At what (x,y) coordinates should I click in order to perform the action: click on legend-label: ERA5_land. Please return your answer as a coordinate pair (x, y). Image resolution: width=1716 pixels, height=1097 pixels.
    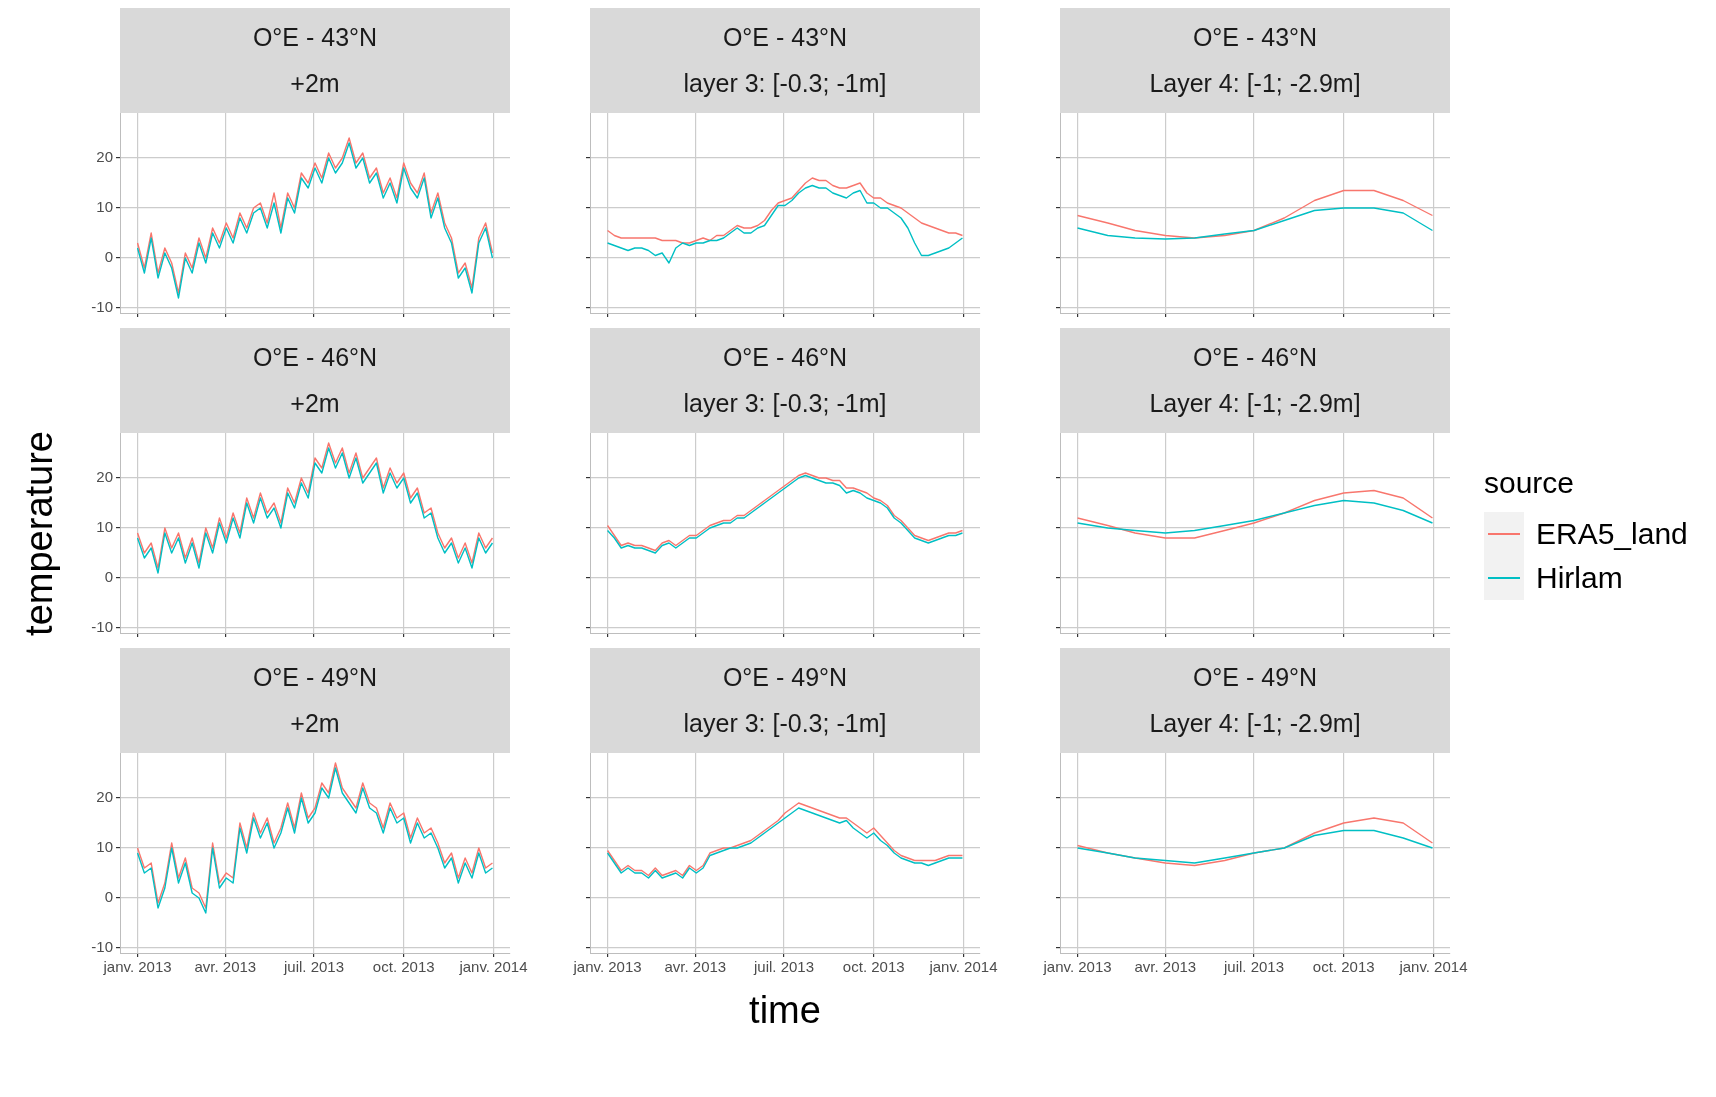
    Looking at the image, I should click on (1612, 534).